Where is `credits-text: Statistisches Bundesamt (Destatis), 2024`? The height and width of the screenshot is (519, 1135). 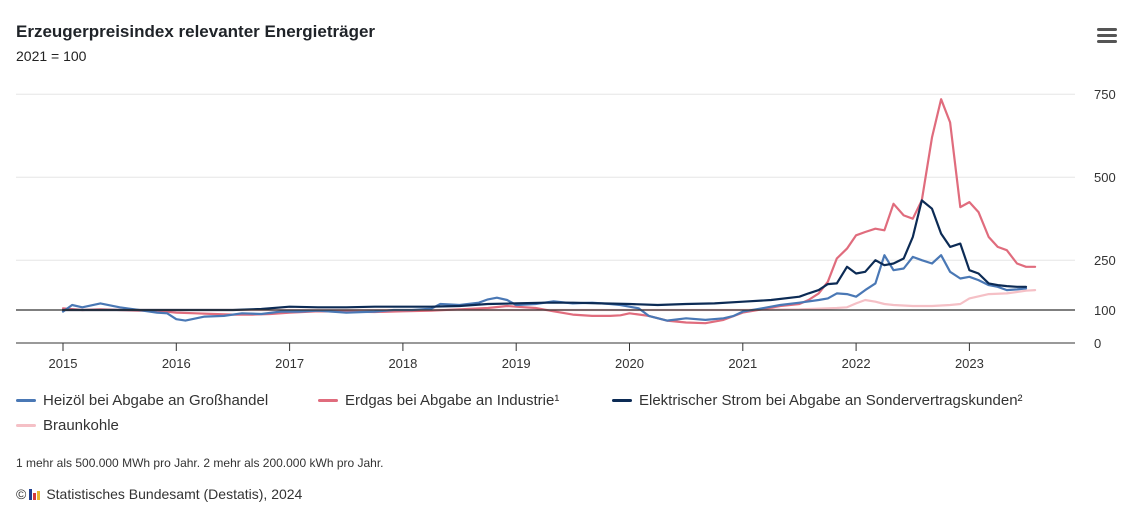 credits-text: Statistisches Bundesamt (Destatis), 2024 is located at coordinates (174, 494).